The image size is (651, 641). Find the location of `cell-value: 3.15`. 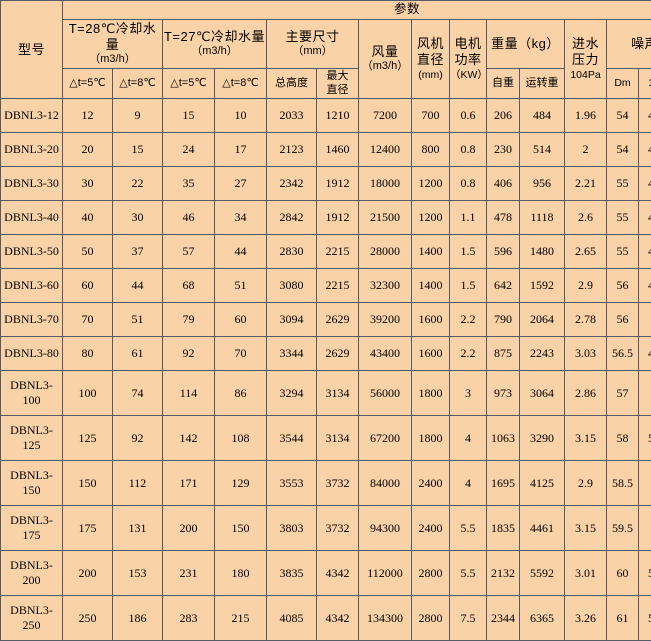

cell-value: 3.15 is located at coordinates (585, 528).